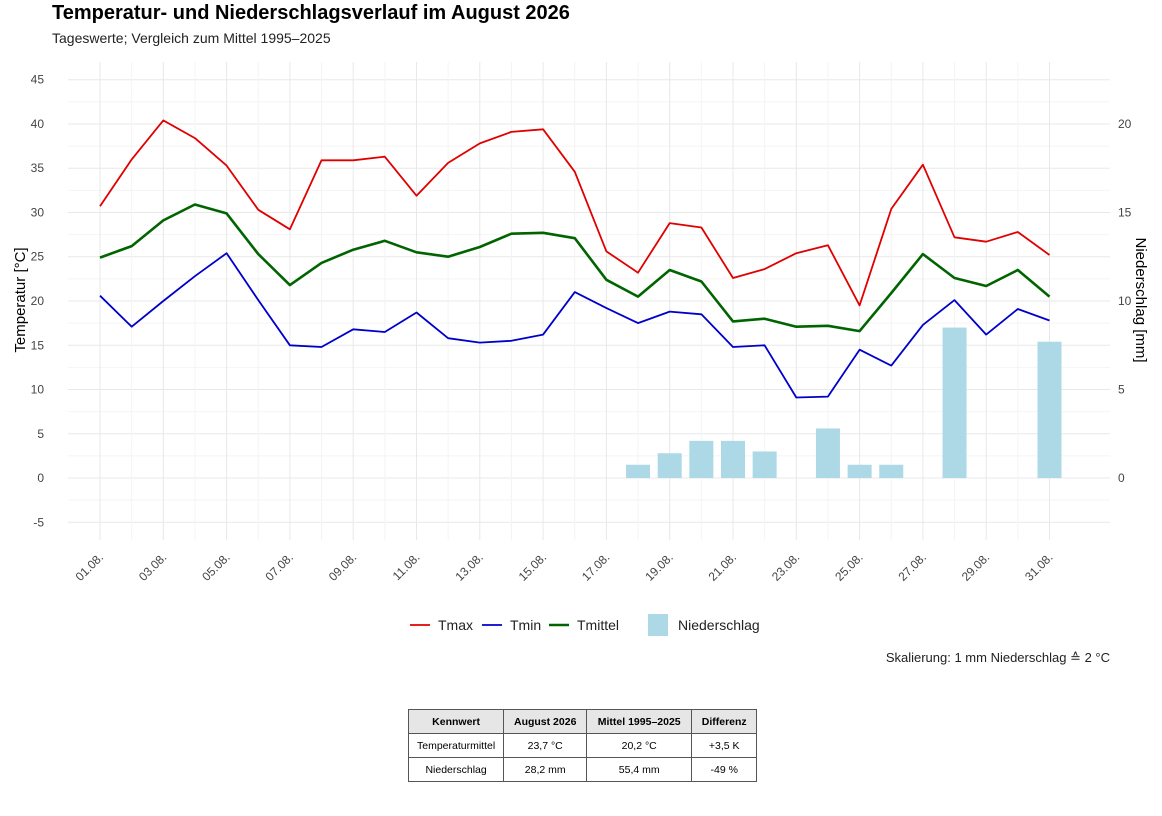  Describe the element at coordinates (724, 769) in the screenshot. I see `stats-cell: -49 %` at that location.